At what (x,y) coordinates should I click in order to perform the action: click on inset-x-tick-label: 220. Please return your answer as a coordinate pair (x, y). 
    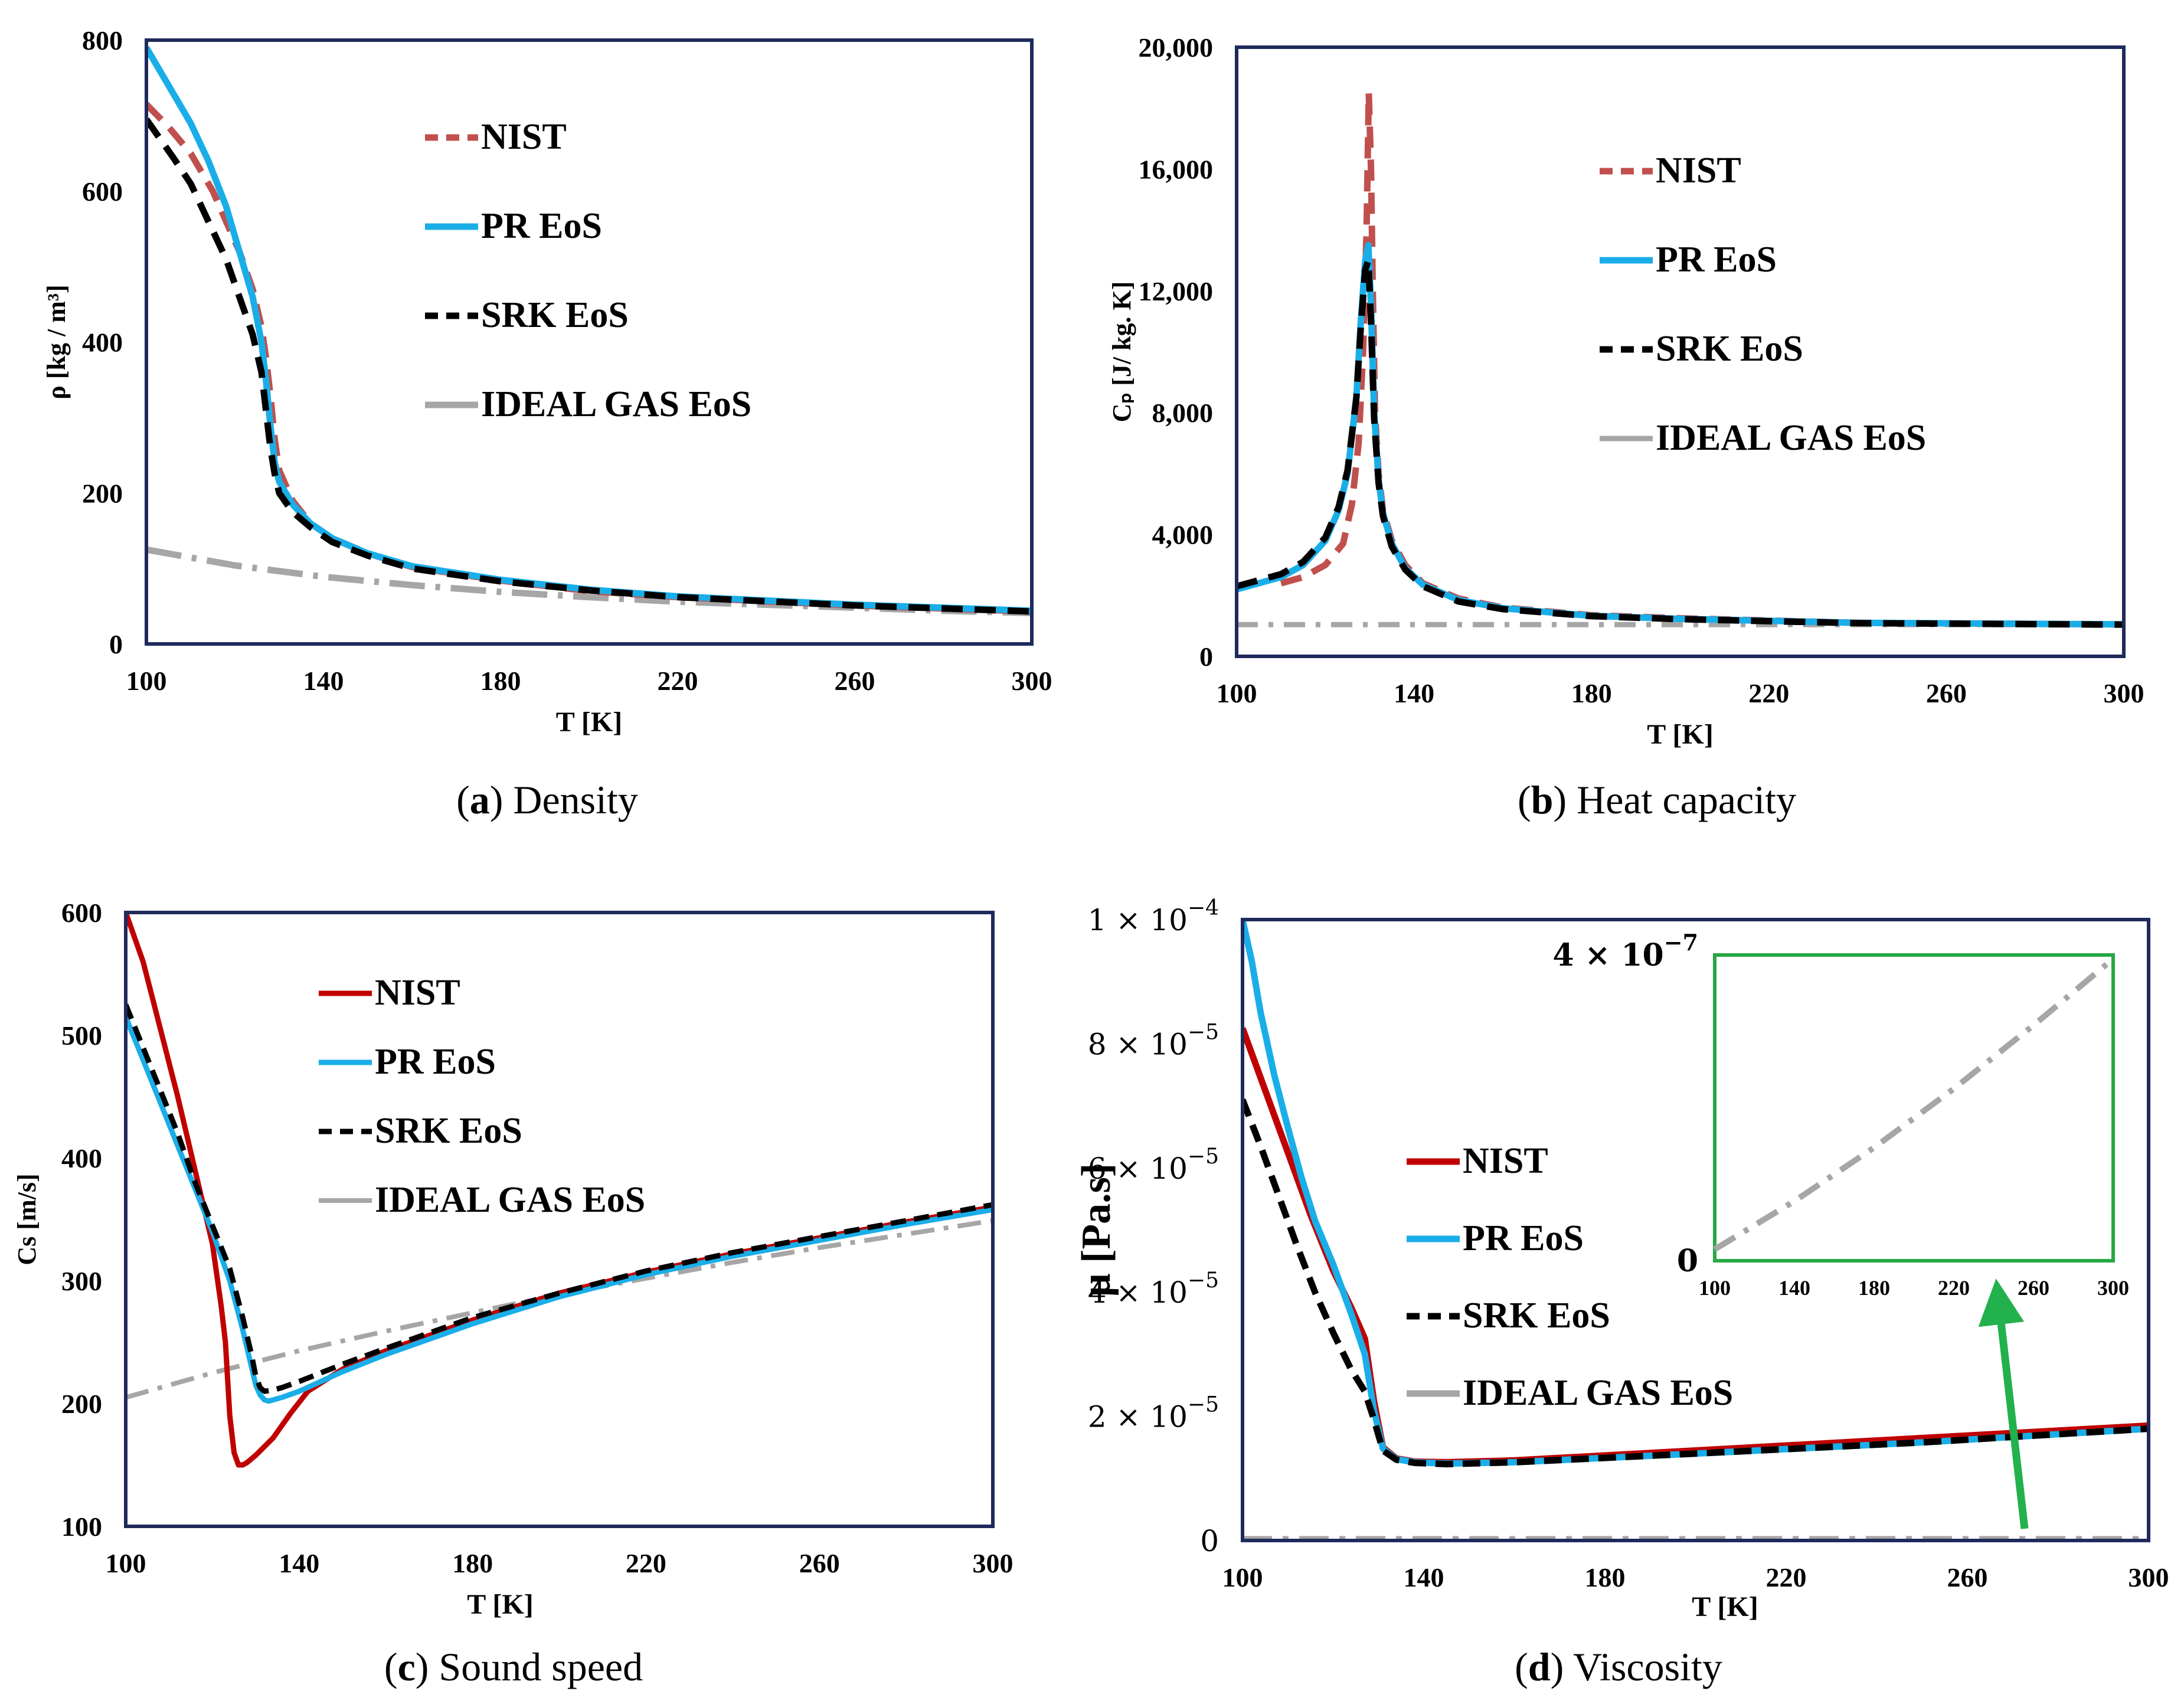
    Looking at the image, I should click on (1954, 1288).